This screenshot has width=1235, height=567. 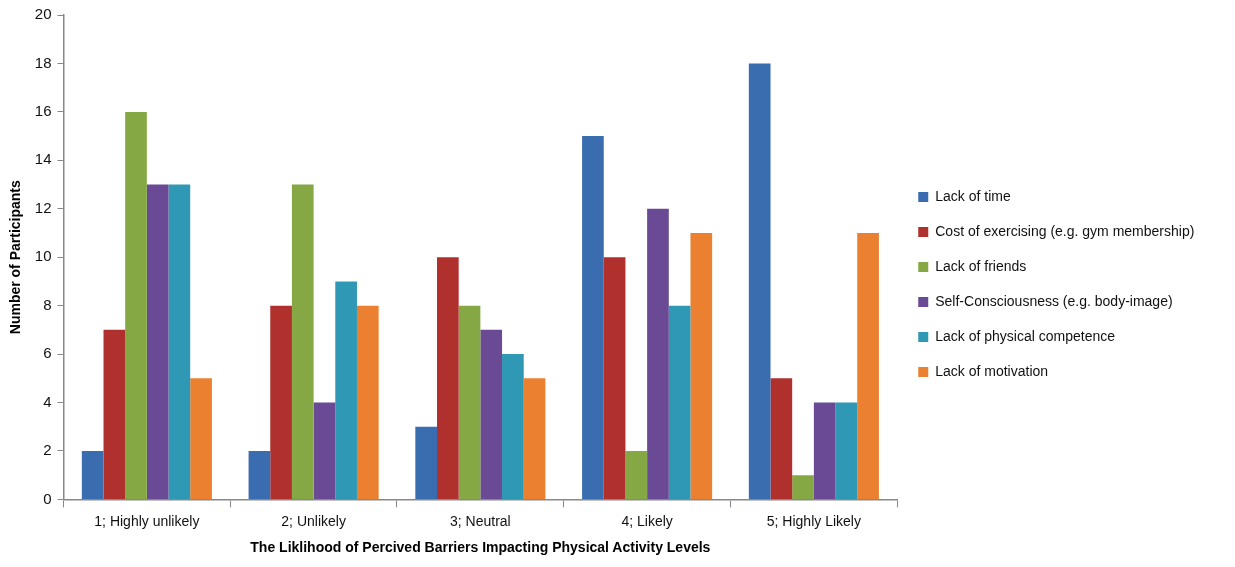 What do you see at coordinates (43, 14) in the screenshot?
I see `y-tick-label: 20` at bounding box center [43, 14].